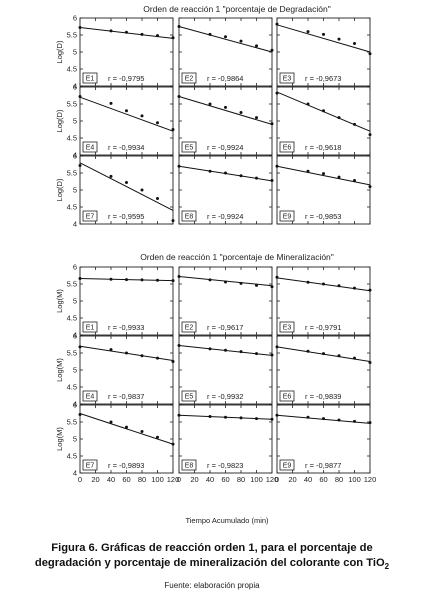 This screenshot has width=424, height=592. Describe the element at coordinates (72, 456) in the screenshot. I see `min-e7-ytick-label: 4.5` at that location.